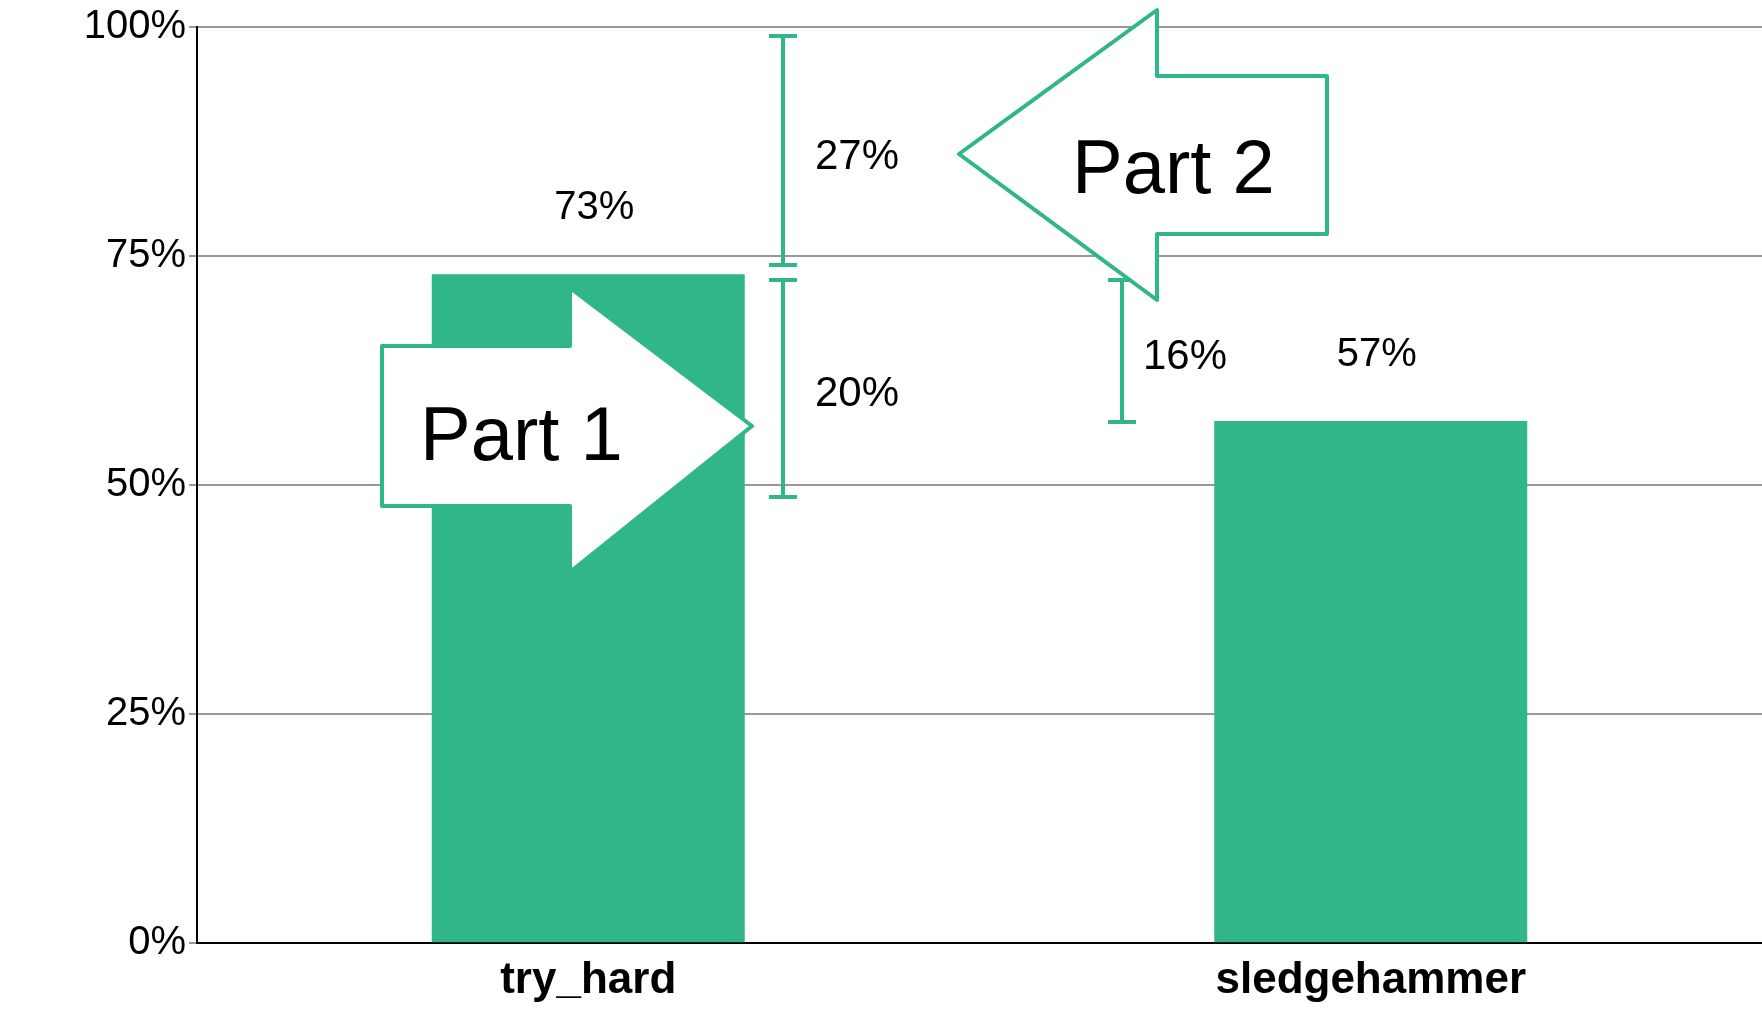 This screenshot has height=1010, width=1762. Describe the element at coordinates (145, 711) in the screenshot. I see `y-tick-label: 25%` at that location.